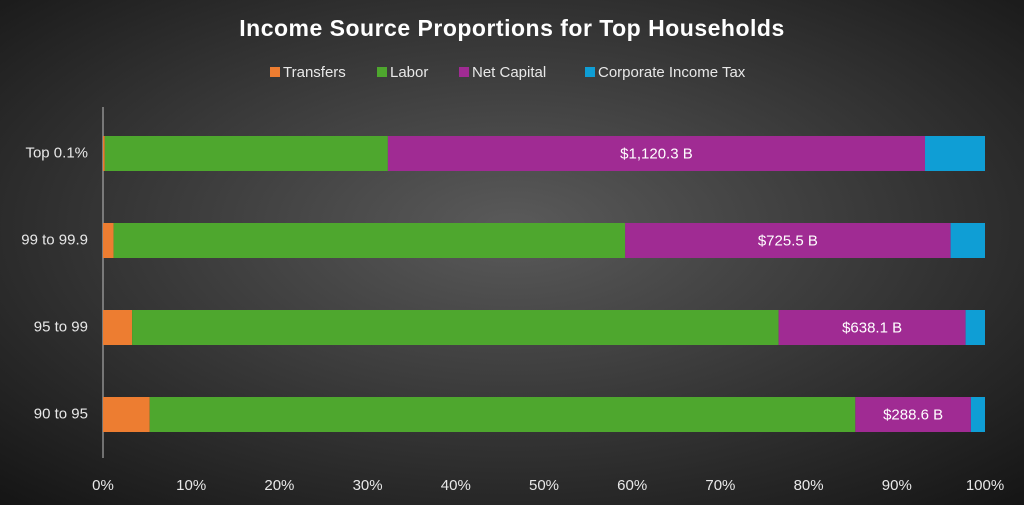 Image resolution: width=1024 pixels, height=505 pixels. What do you see at coordinates (56, 152) in the screenshot?
I see `y-tick-label: Top 0.1%` at bounding box center [56, 152].